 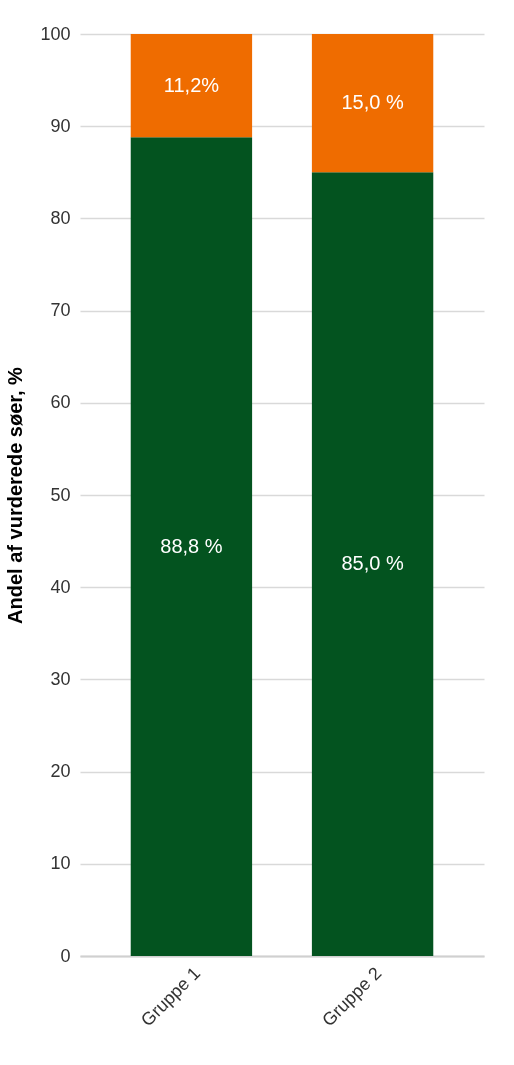 I want to click on data-label: 15,0 %, so click(x=372, y=102).